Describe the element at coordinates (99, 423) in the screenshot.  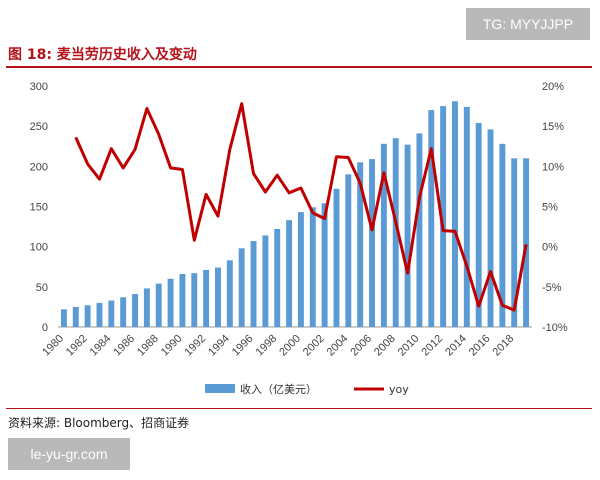
I see `source-note: 资料来源: Bloomberg、招商证券` at that location.